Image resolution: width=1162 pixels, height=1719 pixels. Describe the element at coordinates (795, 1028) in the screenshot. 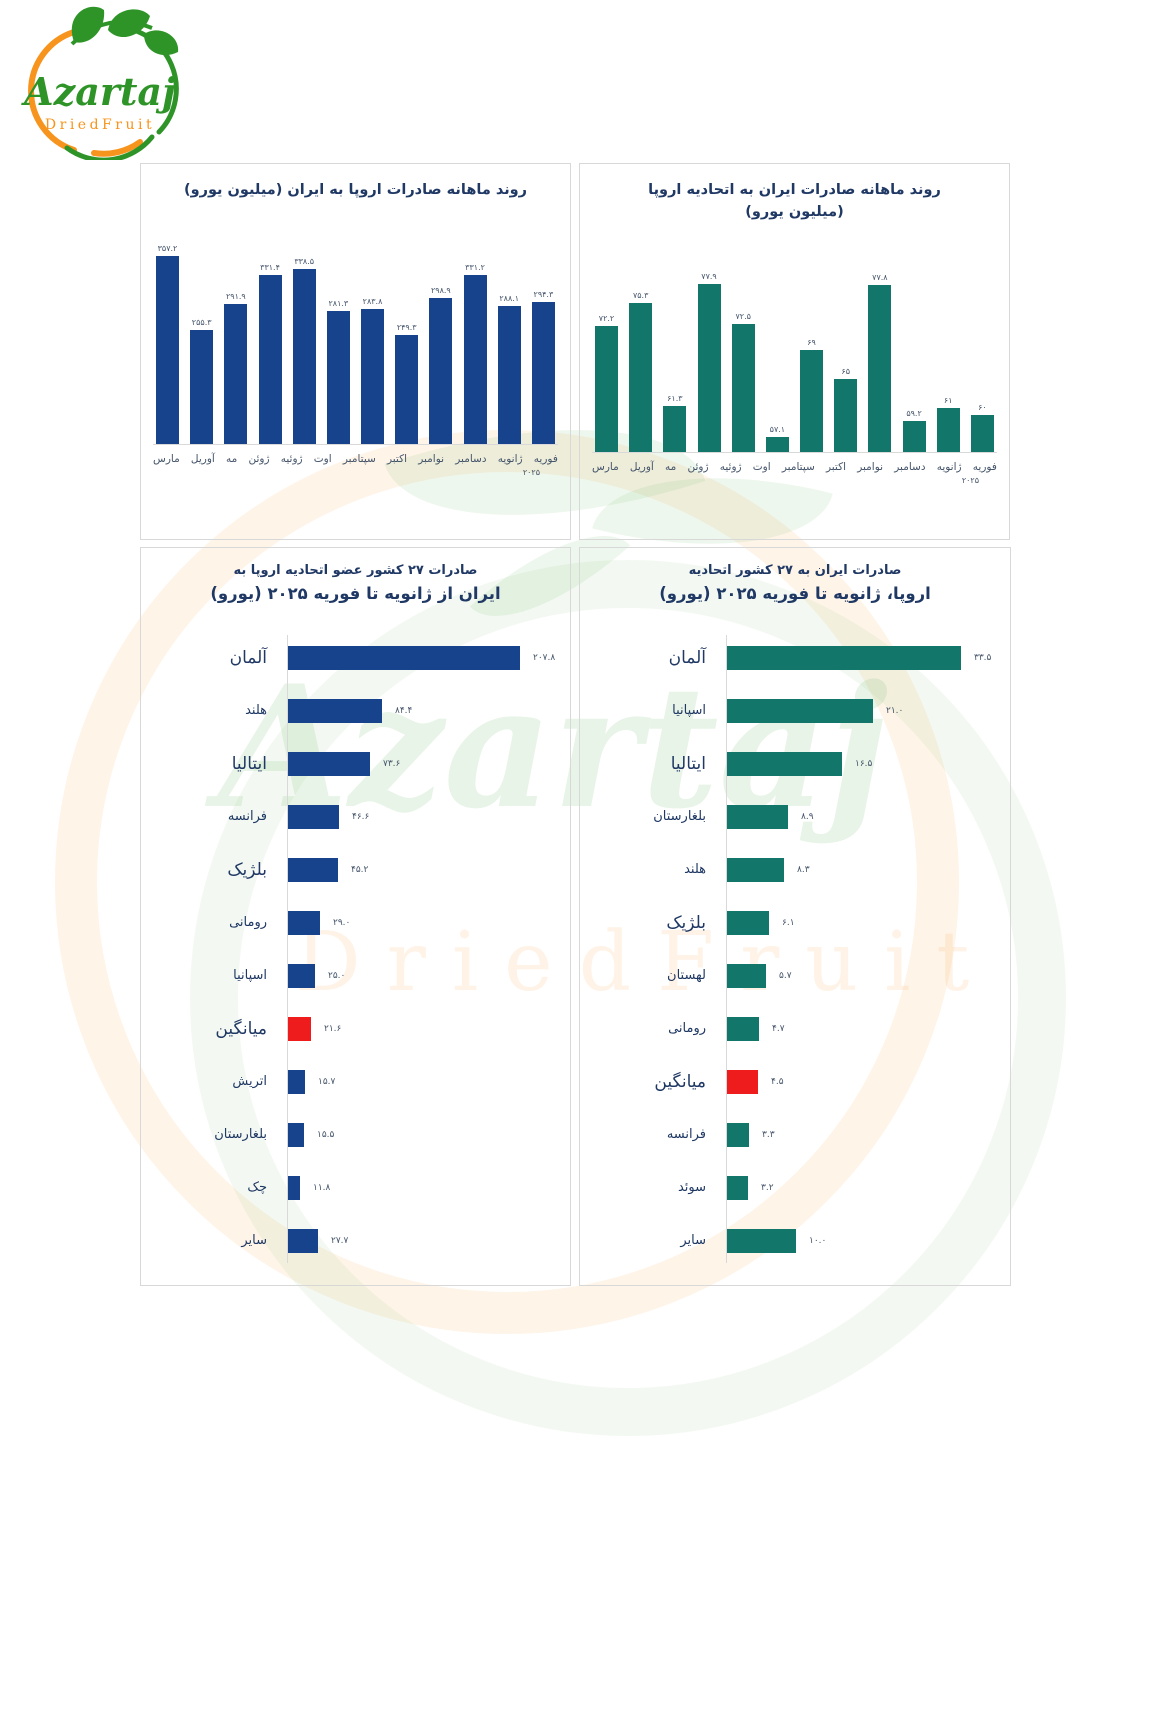

I see `bar-row-رومانی: رومانی ۴.۷` at that location.